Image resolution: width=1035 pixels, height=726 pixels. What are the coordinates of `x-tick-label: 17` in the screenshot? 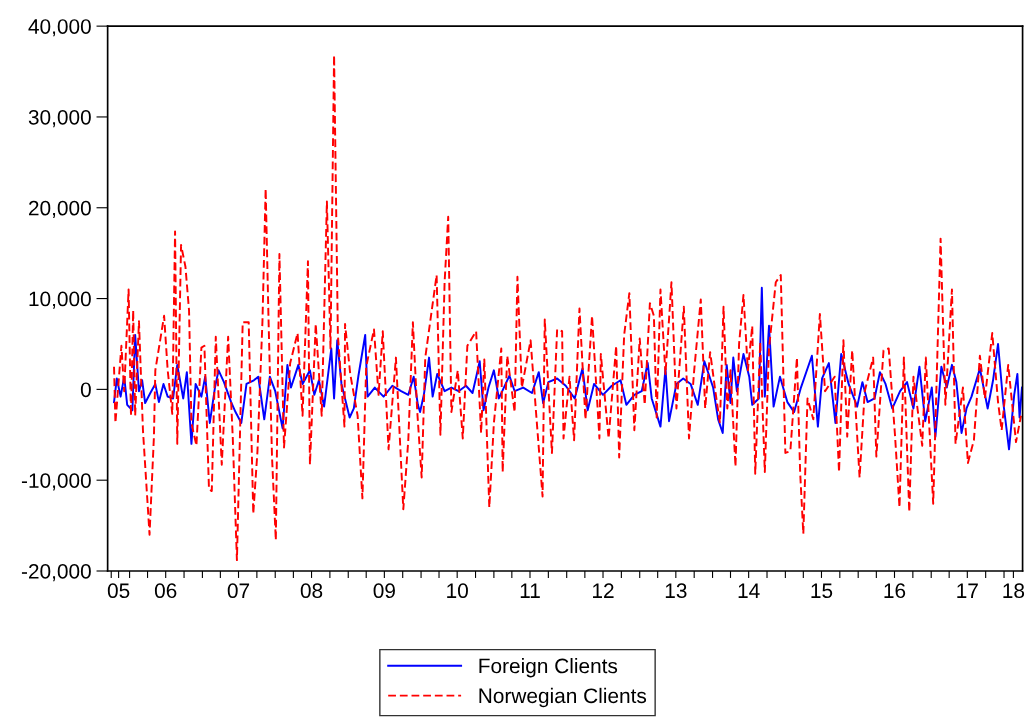 It's located at (967, 590).